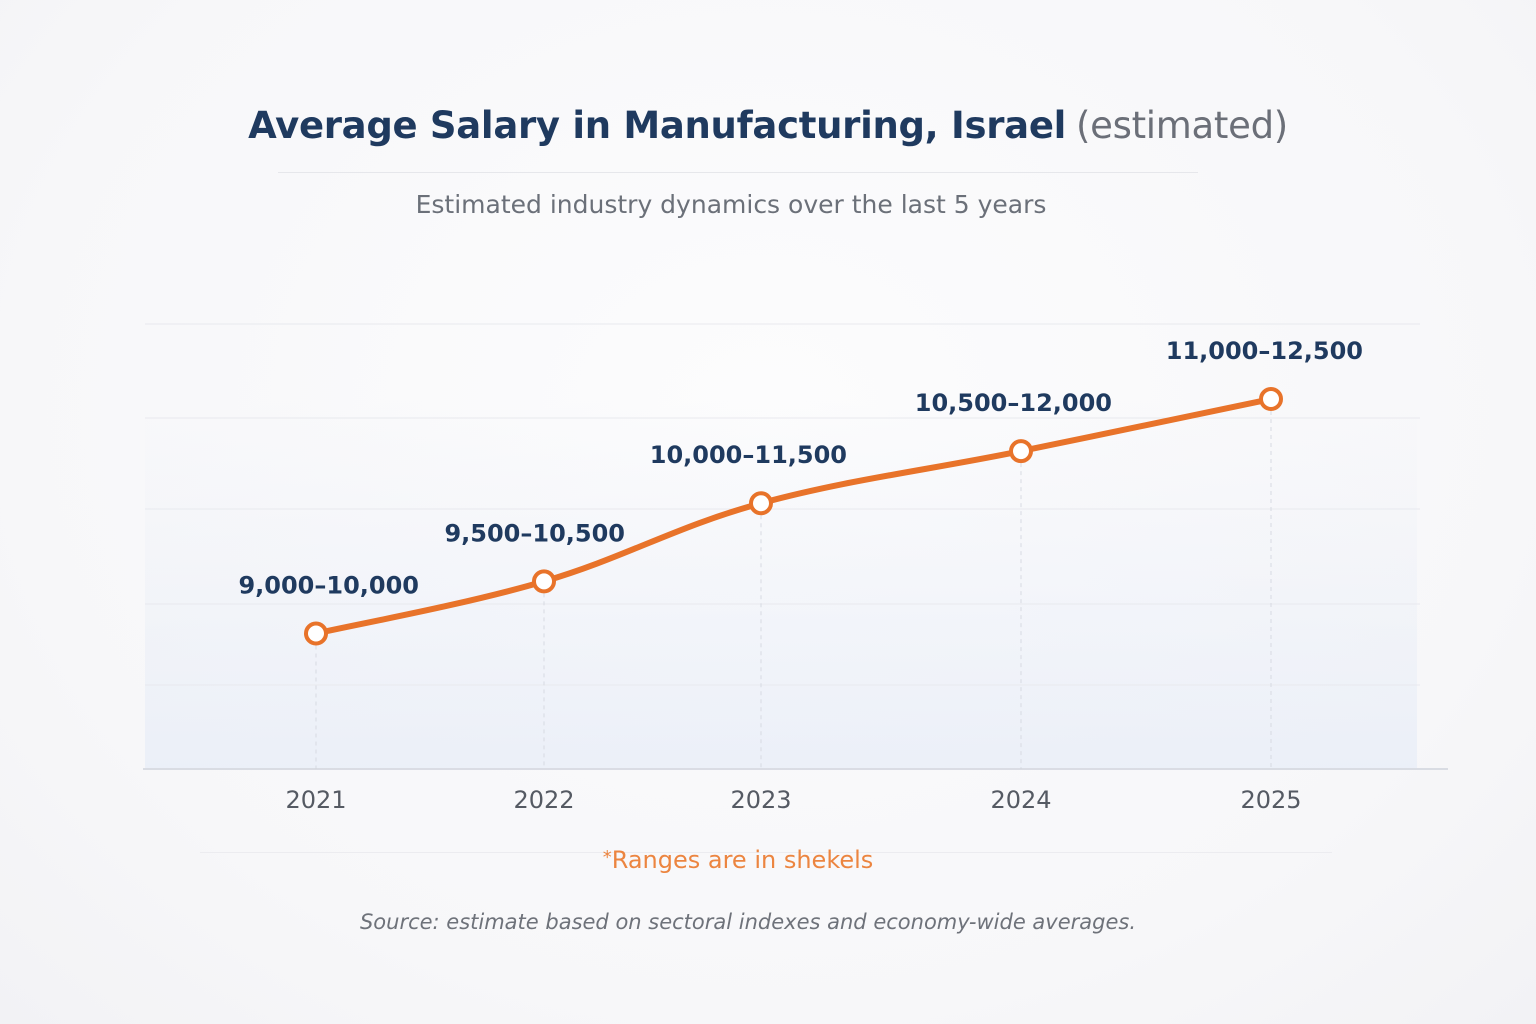 Image resolution: width=1536 pixels, height=1024 pixels. I want to click on x-tick-label-2022: 2022, so click(543, 800).